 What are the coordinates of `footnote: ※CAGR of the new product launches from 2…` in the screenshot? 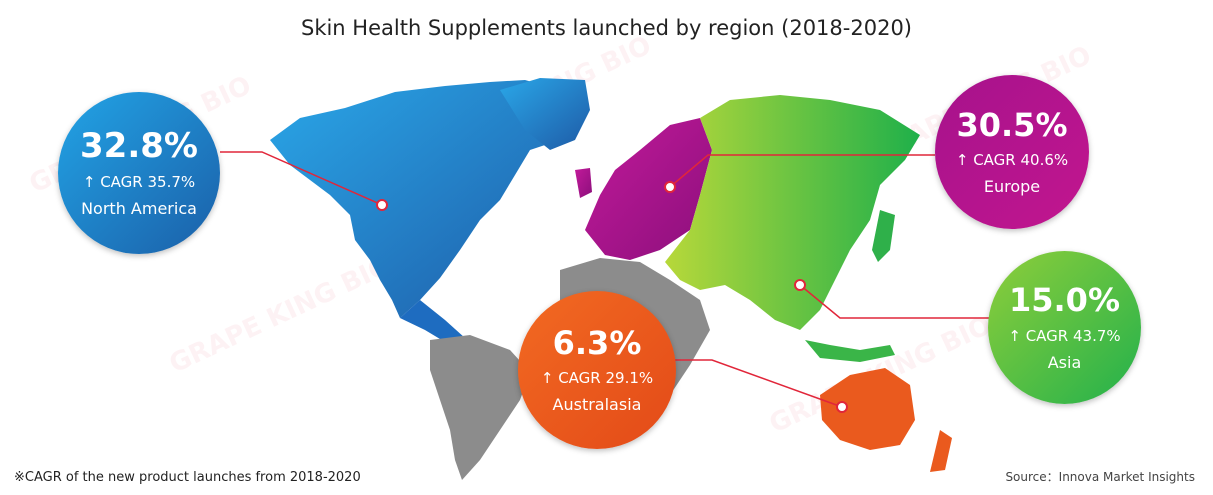 It's located at (187, 477).